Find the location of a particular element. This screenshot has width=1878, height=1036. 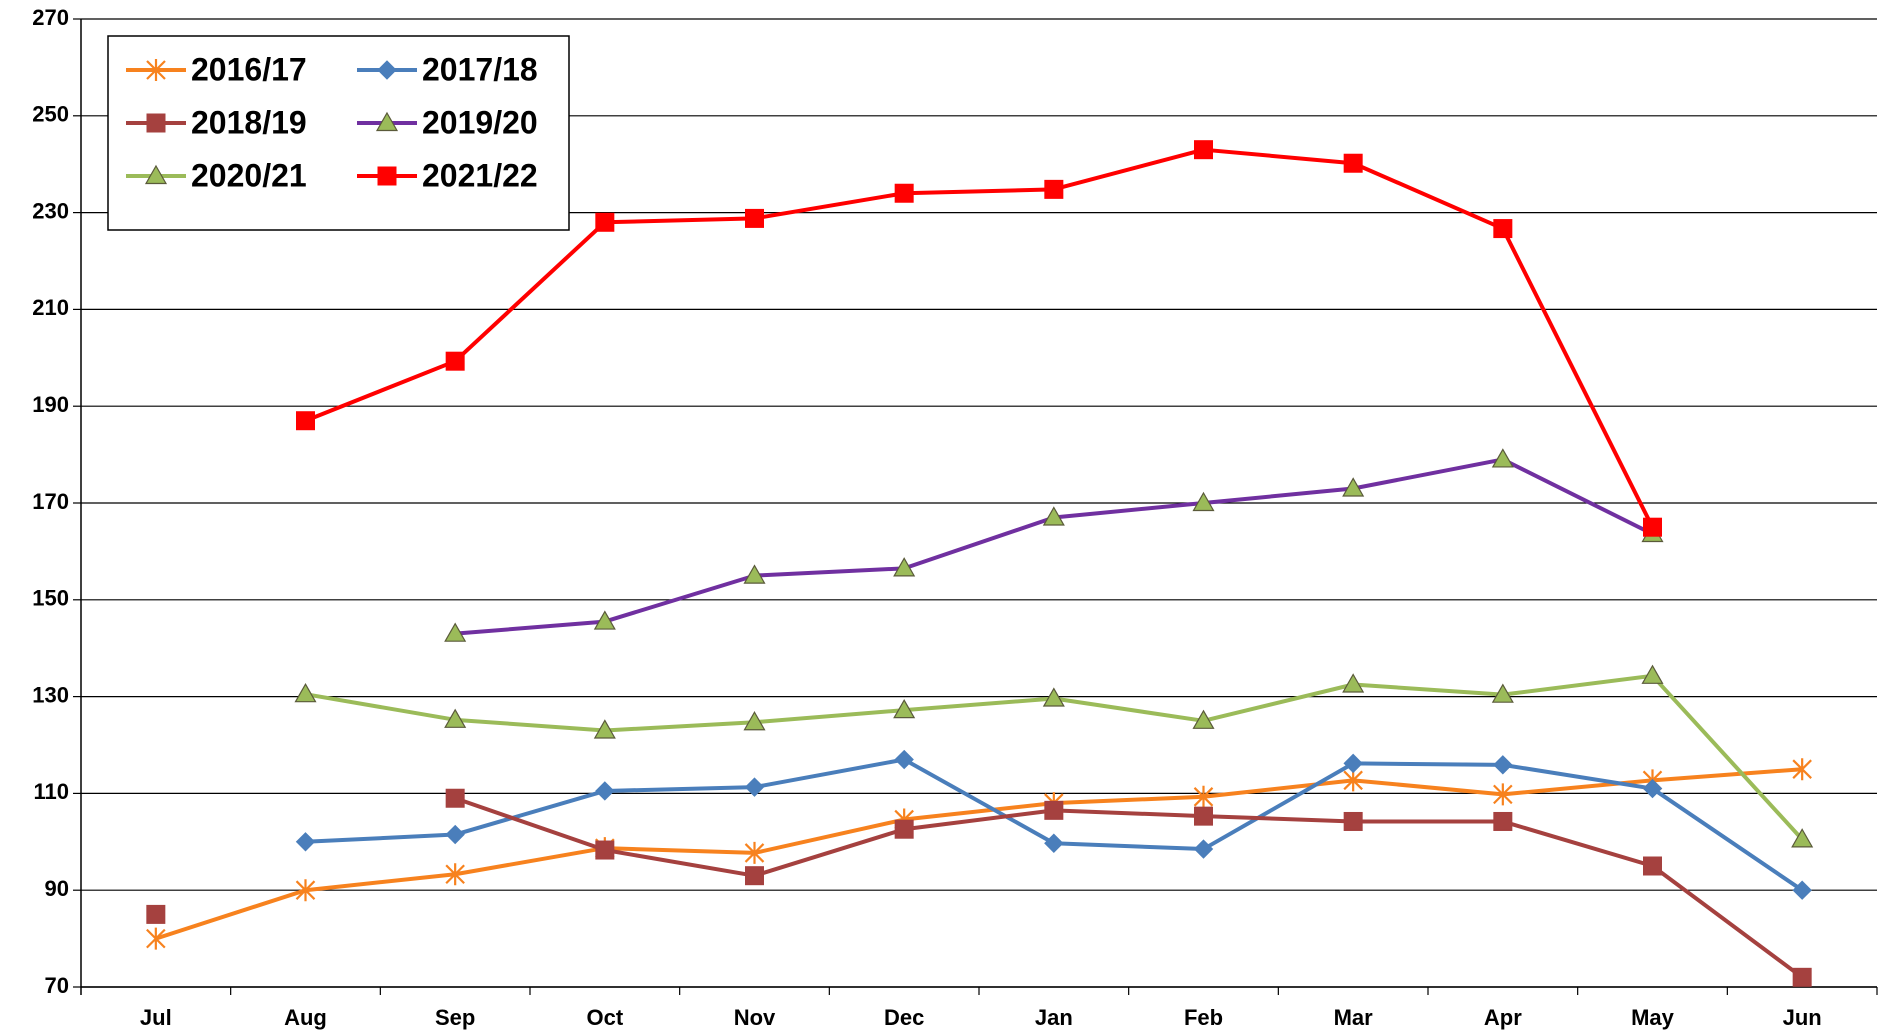

y-tick-label: 230 is located at coordinates (50, 210).